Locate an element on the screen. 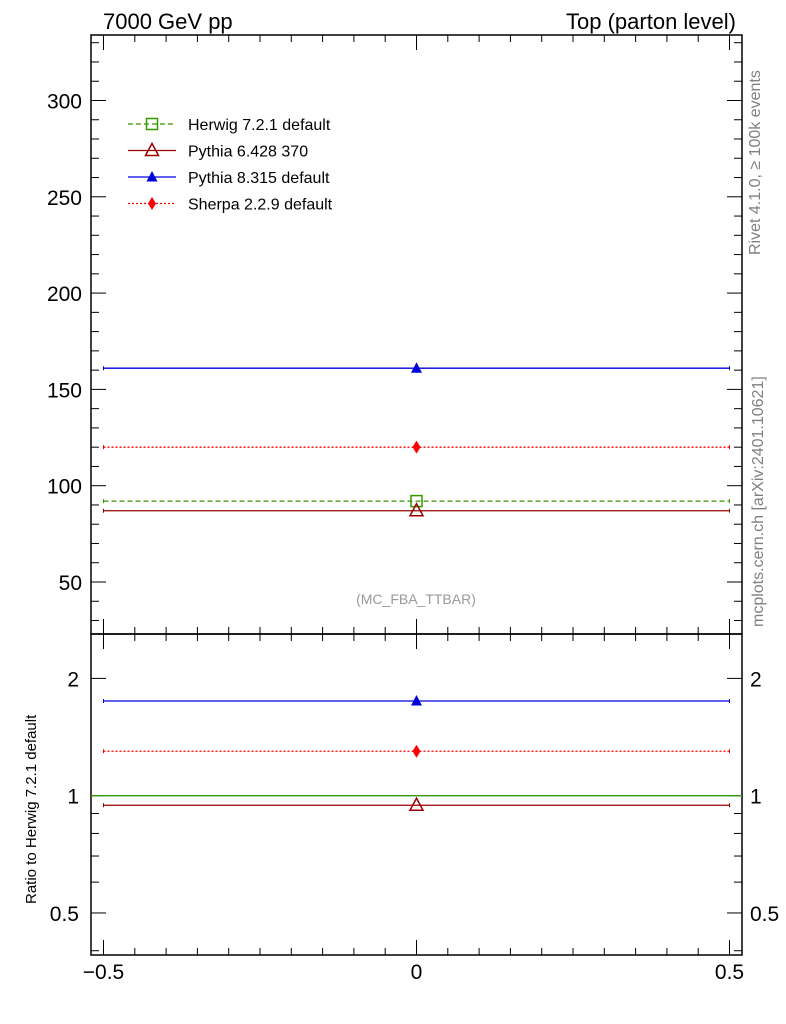 The image size is (786, 1024). ratio-ytick-label-left: 0.5 is located at coordinates (64, 914).